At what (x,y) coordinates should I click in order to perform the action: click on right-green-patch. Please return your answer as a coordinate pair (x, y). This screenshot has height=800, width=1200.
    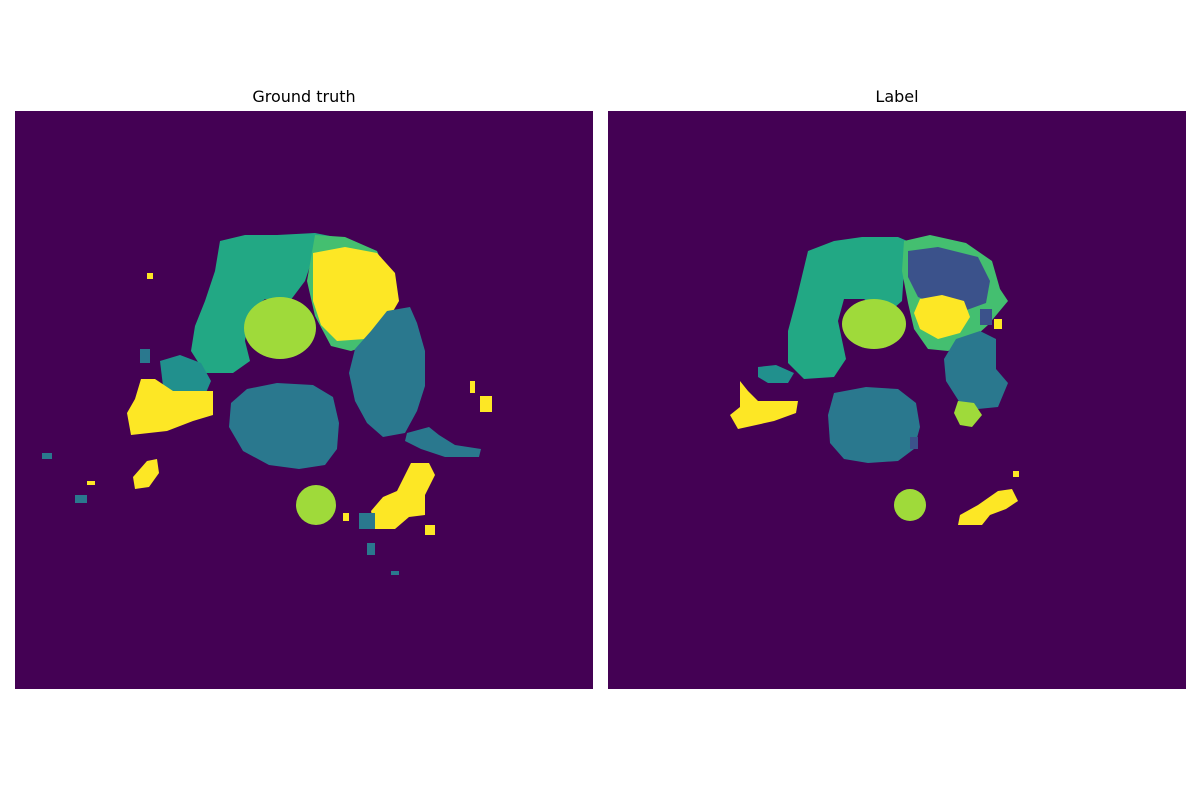
    Looking at the image, I should click on (968, 414).